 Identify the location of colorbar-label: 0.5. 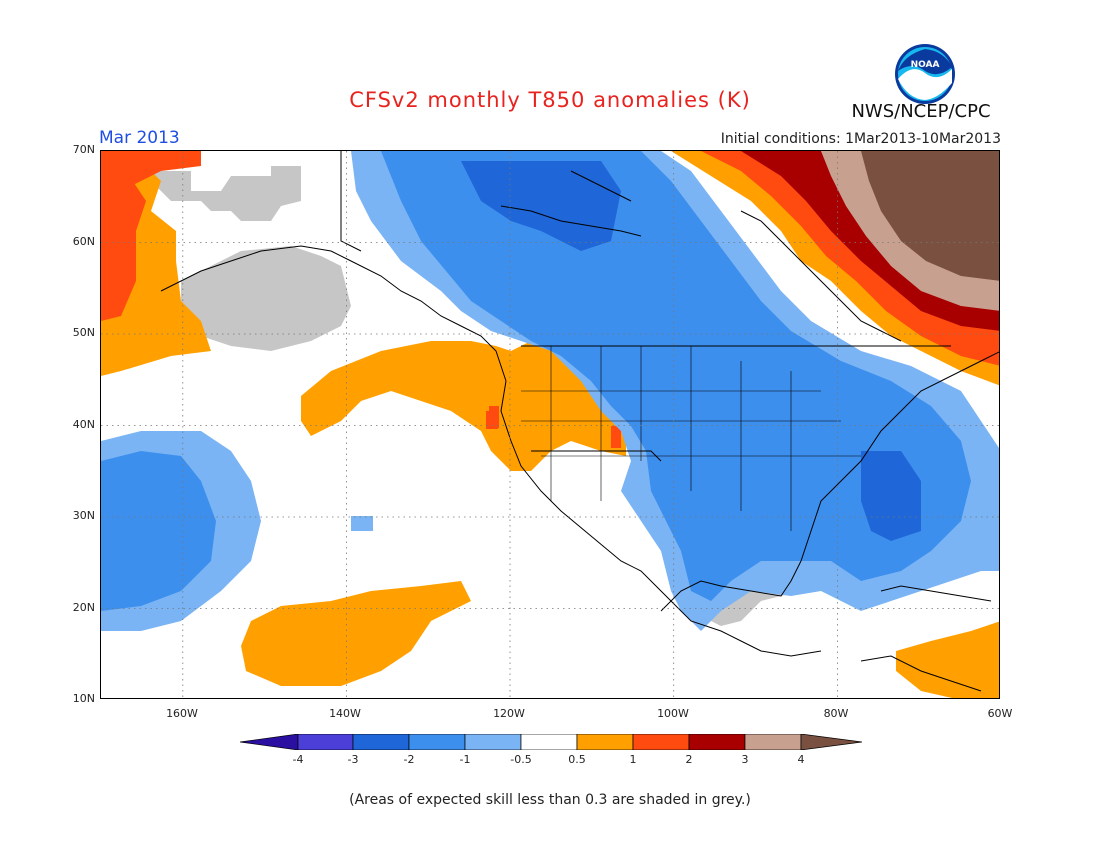
(577, 759).